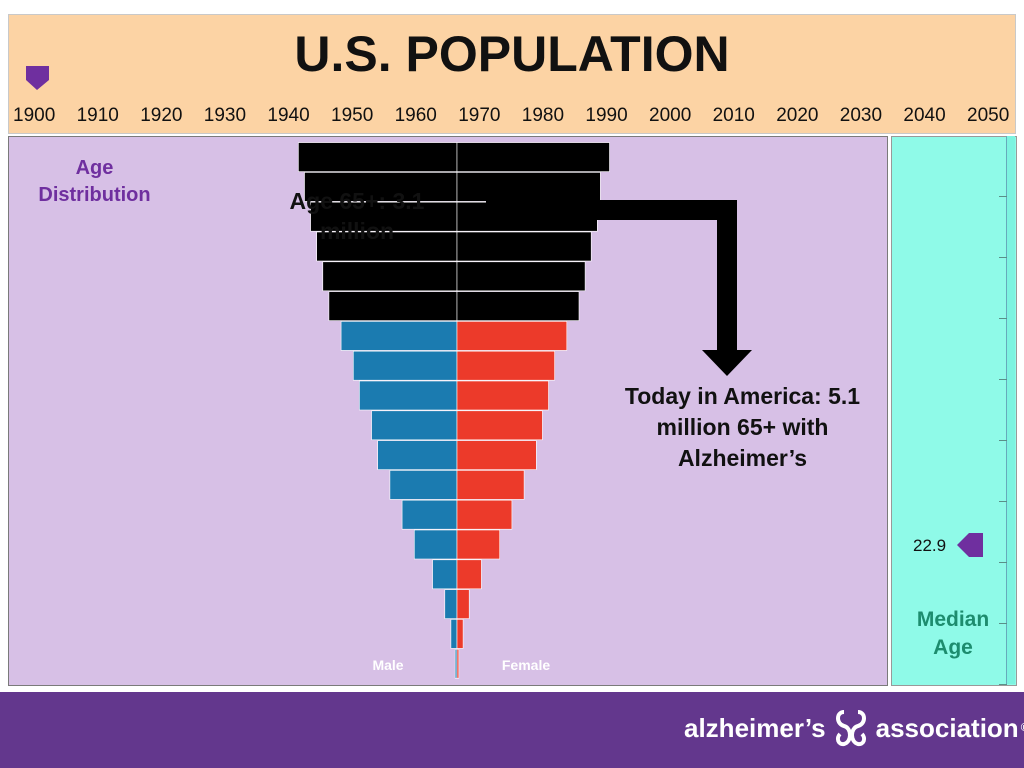 This screenshot has width=1024, height=768. Describe the element at coordinates (387, 665) in the screenshot. I see `legend-male: Male` at that location.